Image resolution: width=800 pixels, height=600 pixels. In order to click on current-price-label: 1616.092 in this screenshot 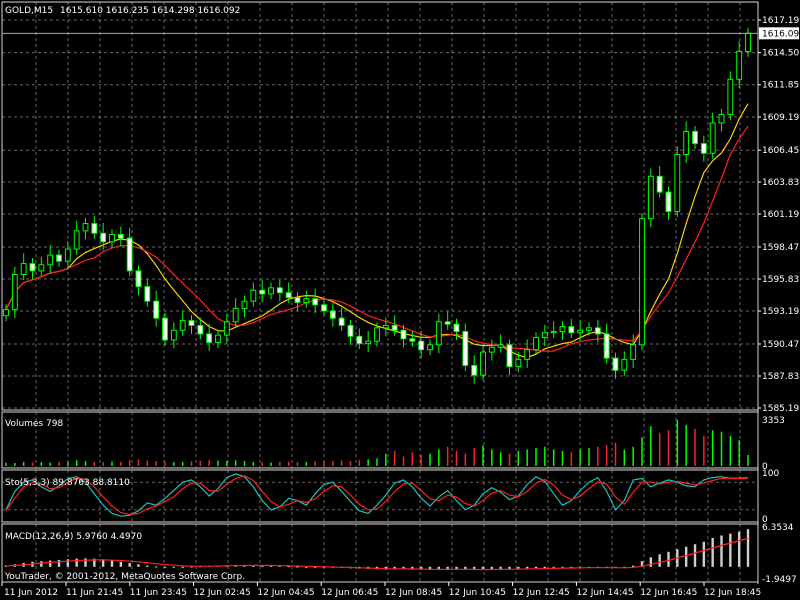, I will do `click(781, 34)`.